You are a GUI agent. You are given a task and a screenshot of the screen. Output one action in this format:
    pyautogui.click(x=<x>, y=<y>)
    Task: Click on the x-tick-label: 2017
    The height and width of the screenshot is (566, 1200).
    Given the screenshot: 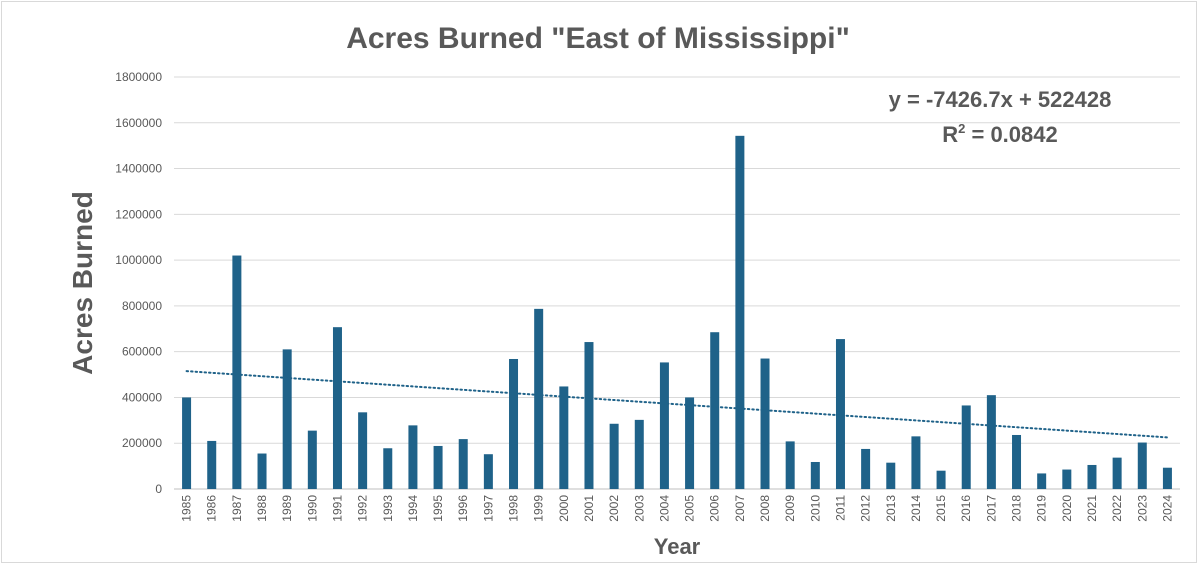 What is the action you would take?
    pyautogui.click(x=991, y=508)
    